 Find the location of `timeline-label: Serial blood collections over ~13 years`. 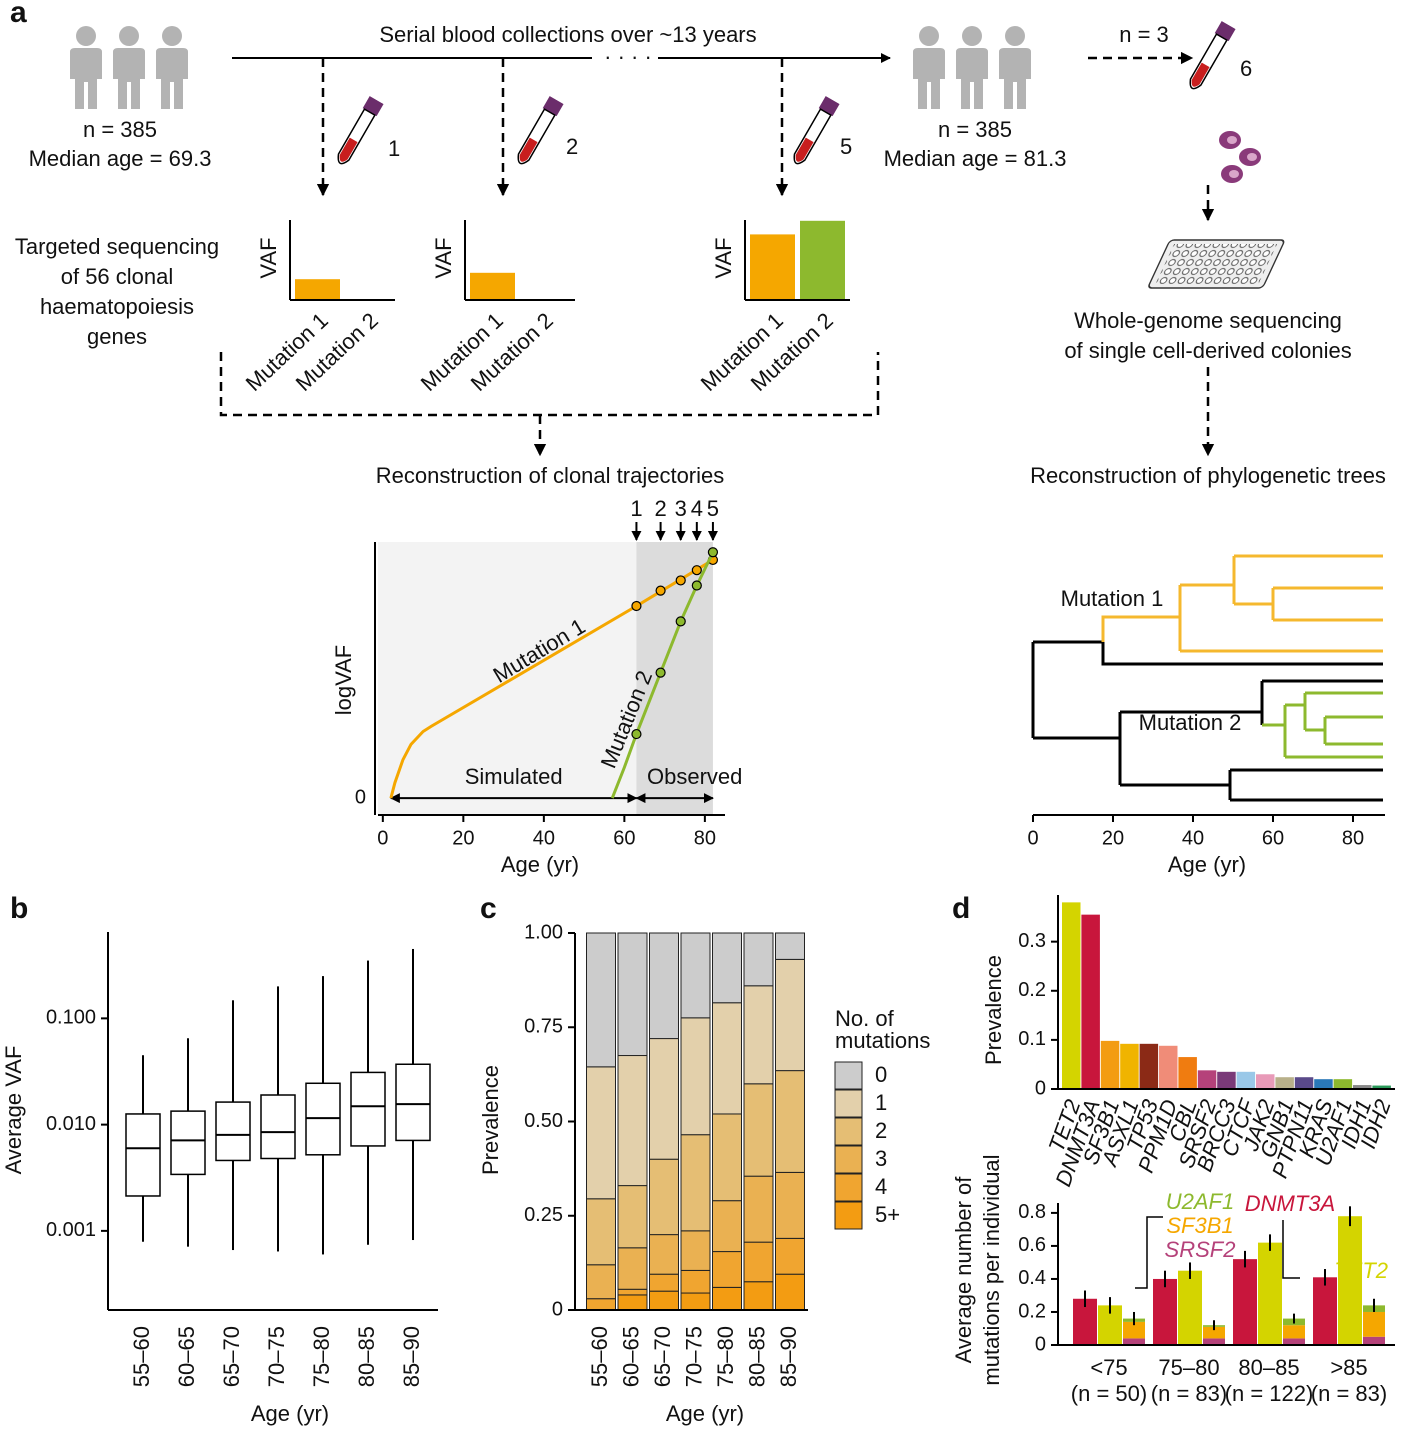

timeline-label: Serial blood collections over ~13 years is located at coordinates (567, 34).